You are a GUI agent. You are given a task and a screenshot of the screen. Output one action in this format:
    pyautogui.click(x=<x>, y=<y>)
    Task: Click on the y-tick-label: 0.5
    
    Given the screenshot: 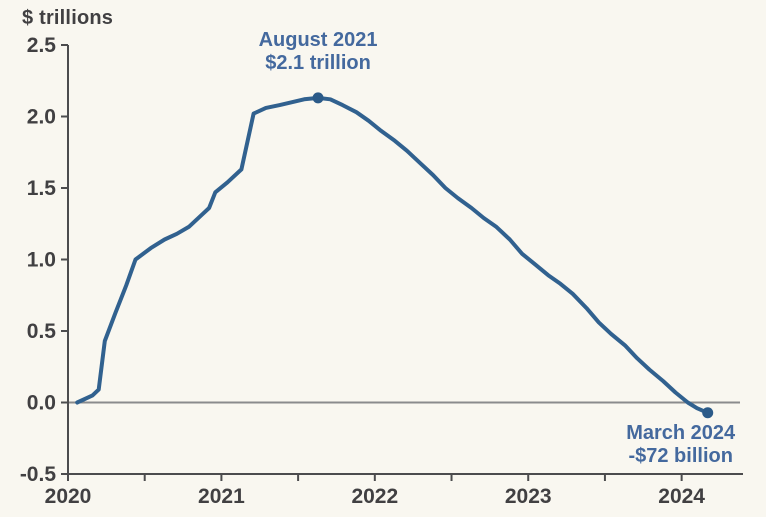 What is the action you would take?
    pyautogui.click(x=42, y=331)
    